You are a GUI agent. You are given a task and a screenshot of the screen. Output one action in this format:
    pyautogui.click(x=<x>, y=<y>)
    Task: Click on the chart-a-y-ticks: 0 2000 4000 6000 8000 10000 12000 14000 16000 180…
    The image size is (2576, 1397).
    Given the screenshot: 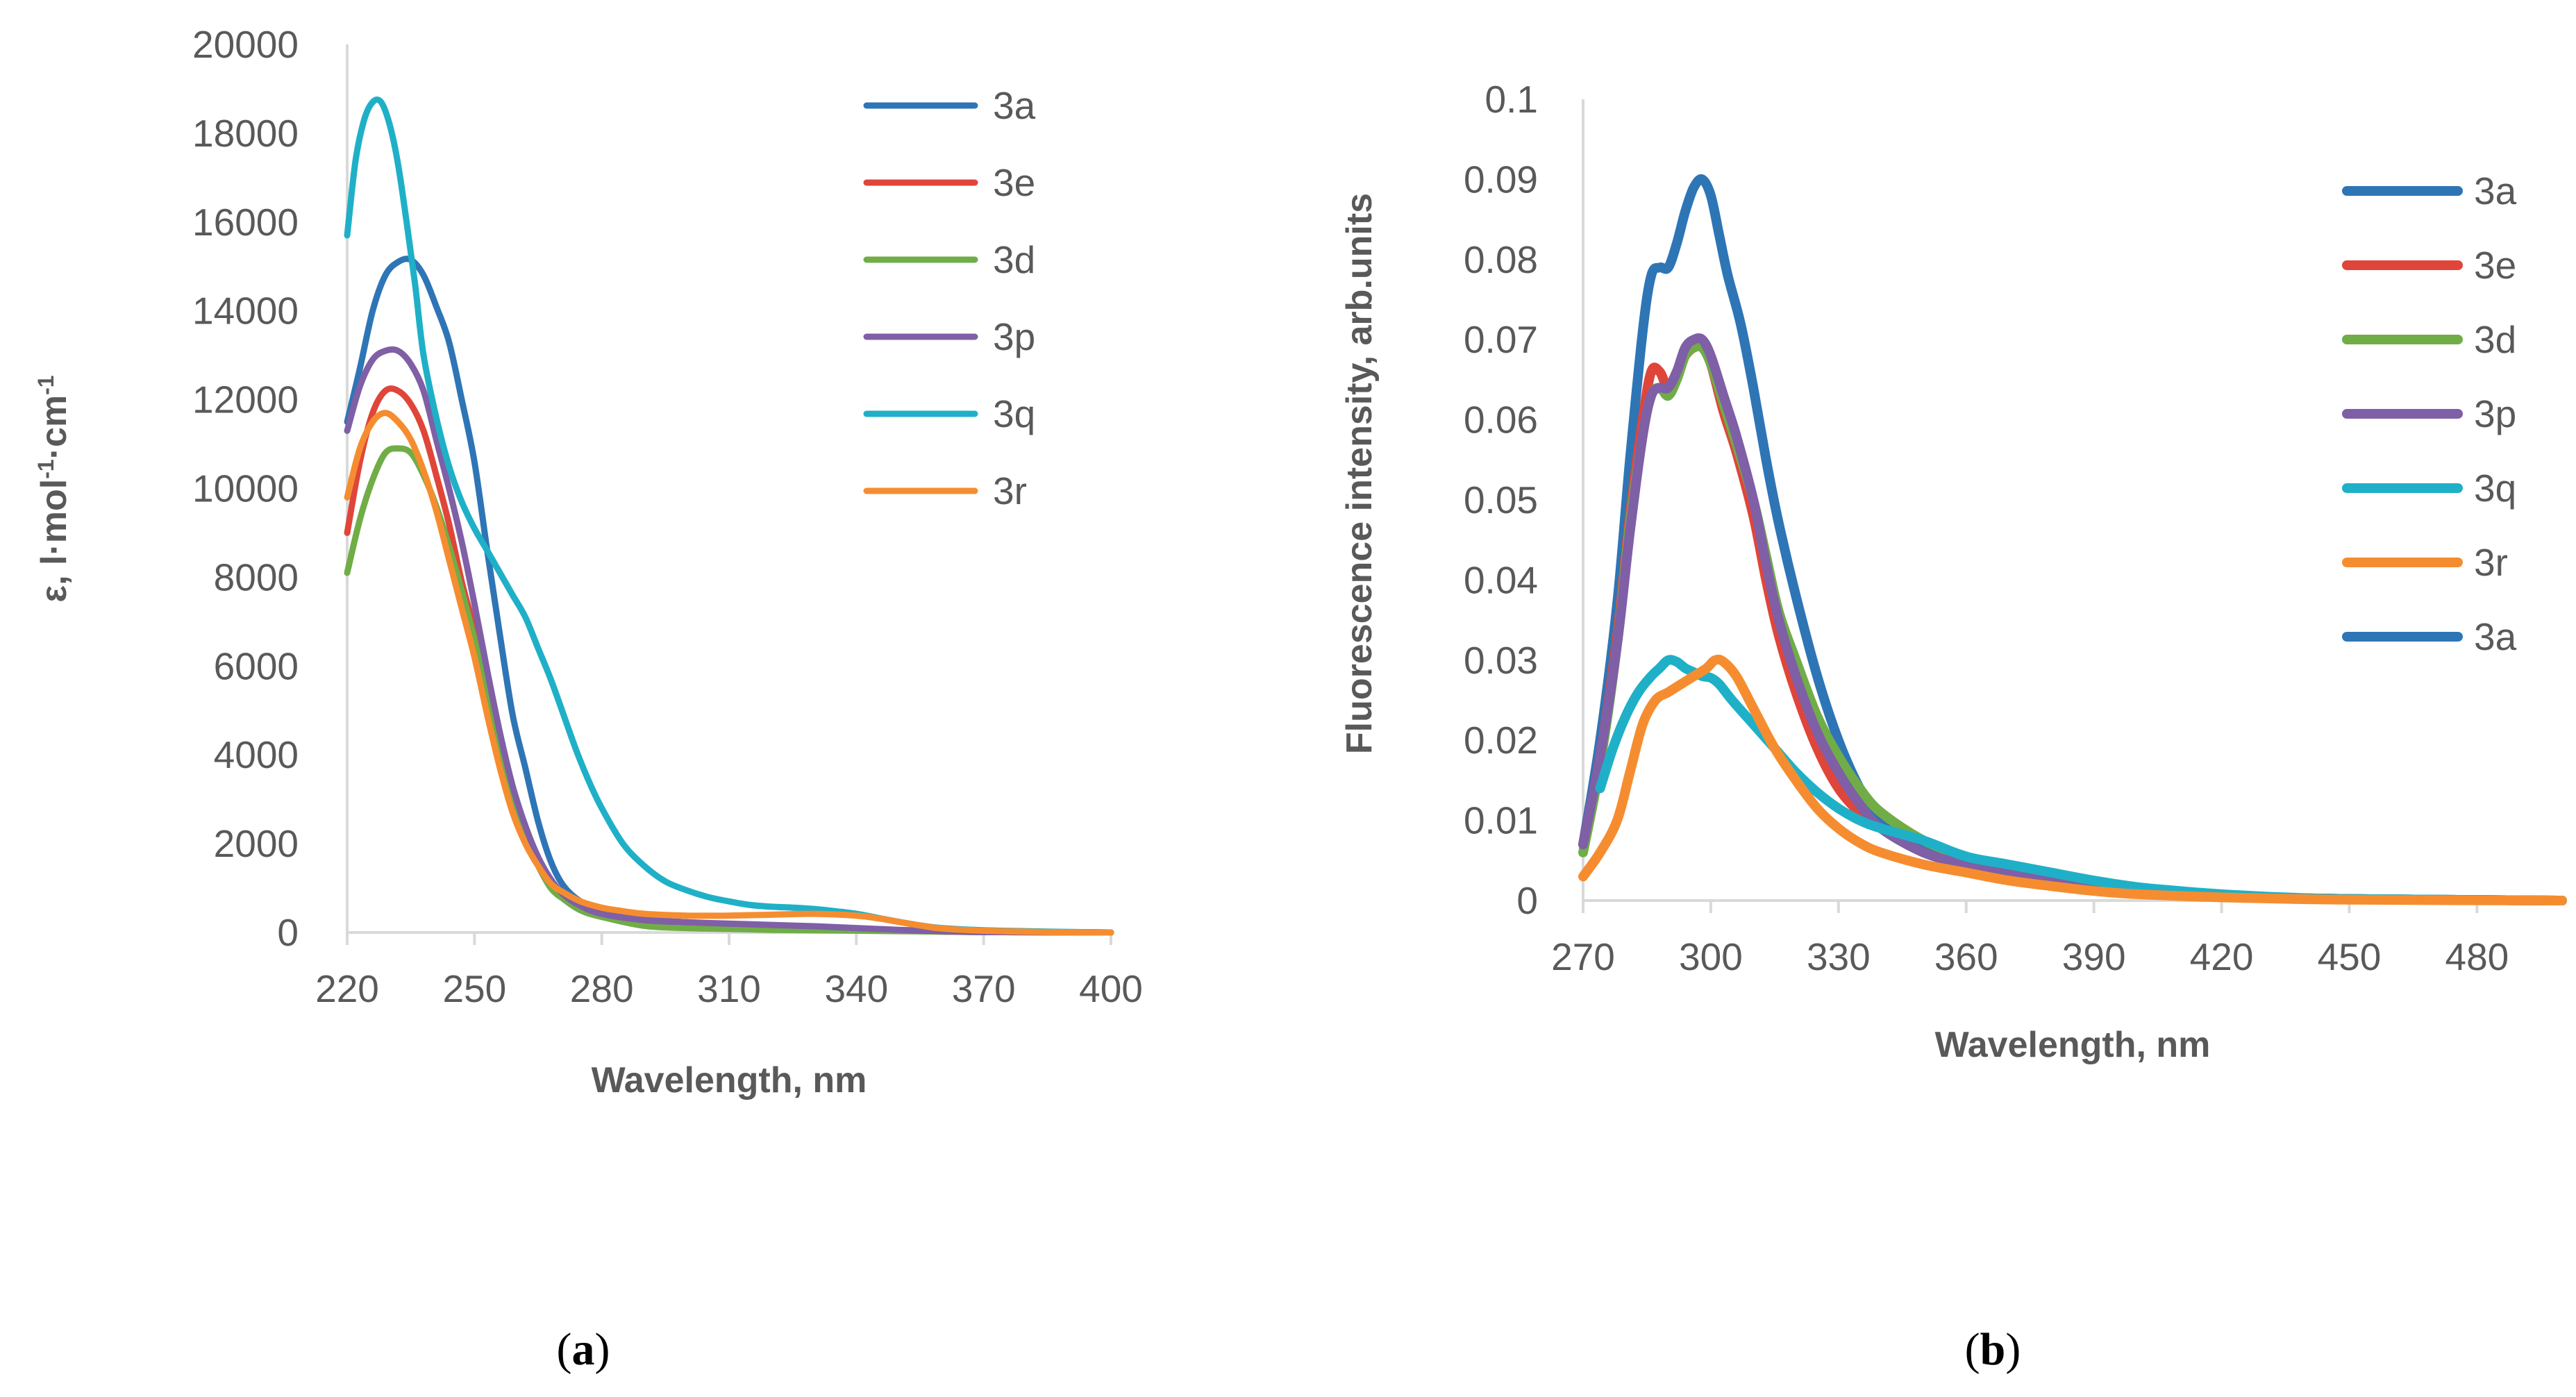 What is the action you would take?
    pyautogui.click(x=245, y=488)
    